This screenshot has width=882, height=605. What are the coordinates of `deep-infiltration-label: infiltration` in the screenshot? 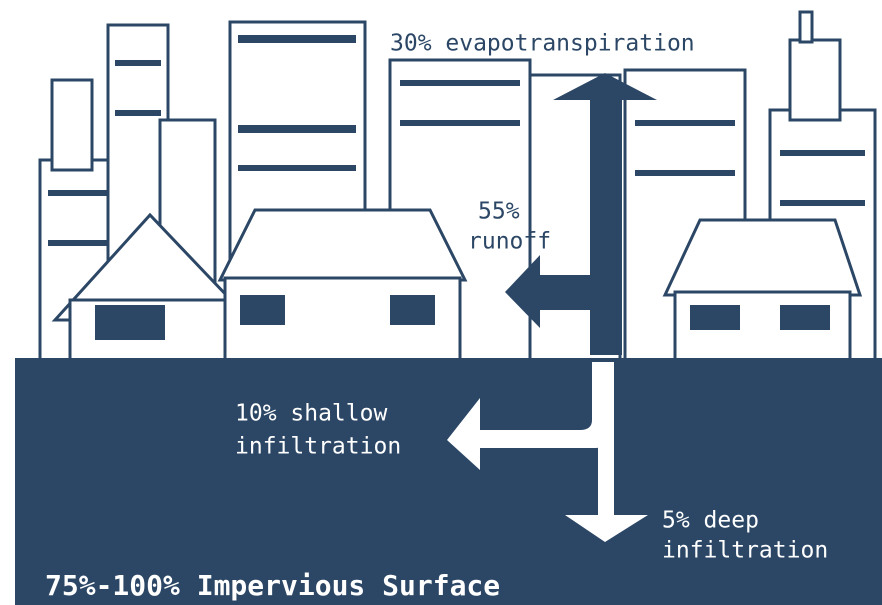 It's located at (745, 551).